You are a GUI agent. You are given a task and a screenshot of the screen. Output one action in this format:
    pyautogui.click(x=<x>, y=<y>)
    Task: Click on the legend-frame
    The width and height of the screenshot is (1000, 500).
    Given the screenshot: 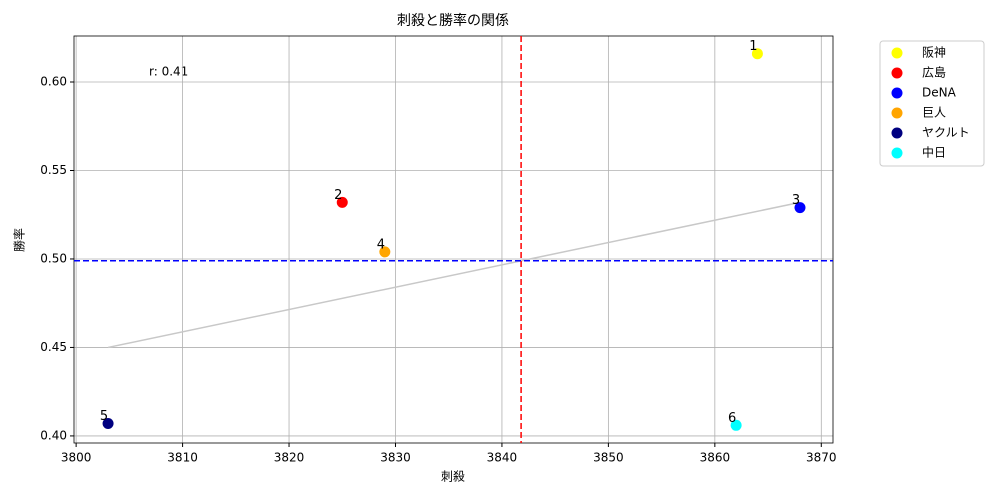 What is the action you would take?
    pyautogui.click(x=932, y=103)
    